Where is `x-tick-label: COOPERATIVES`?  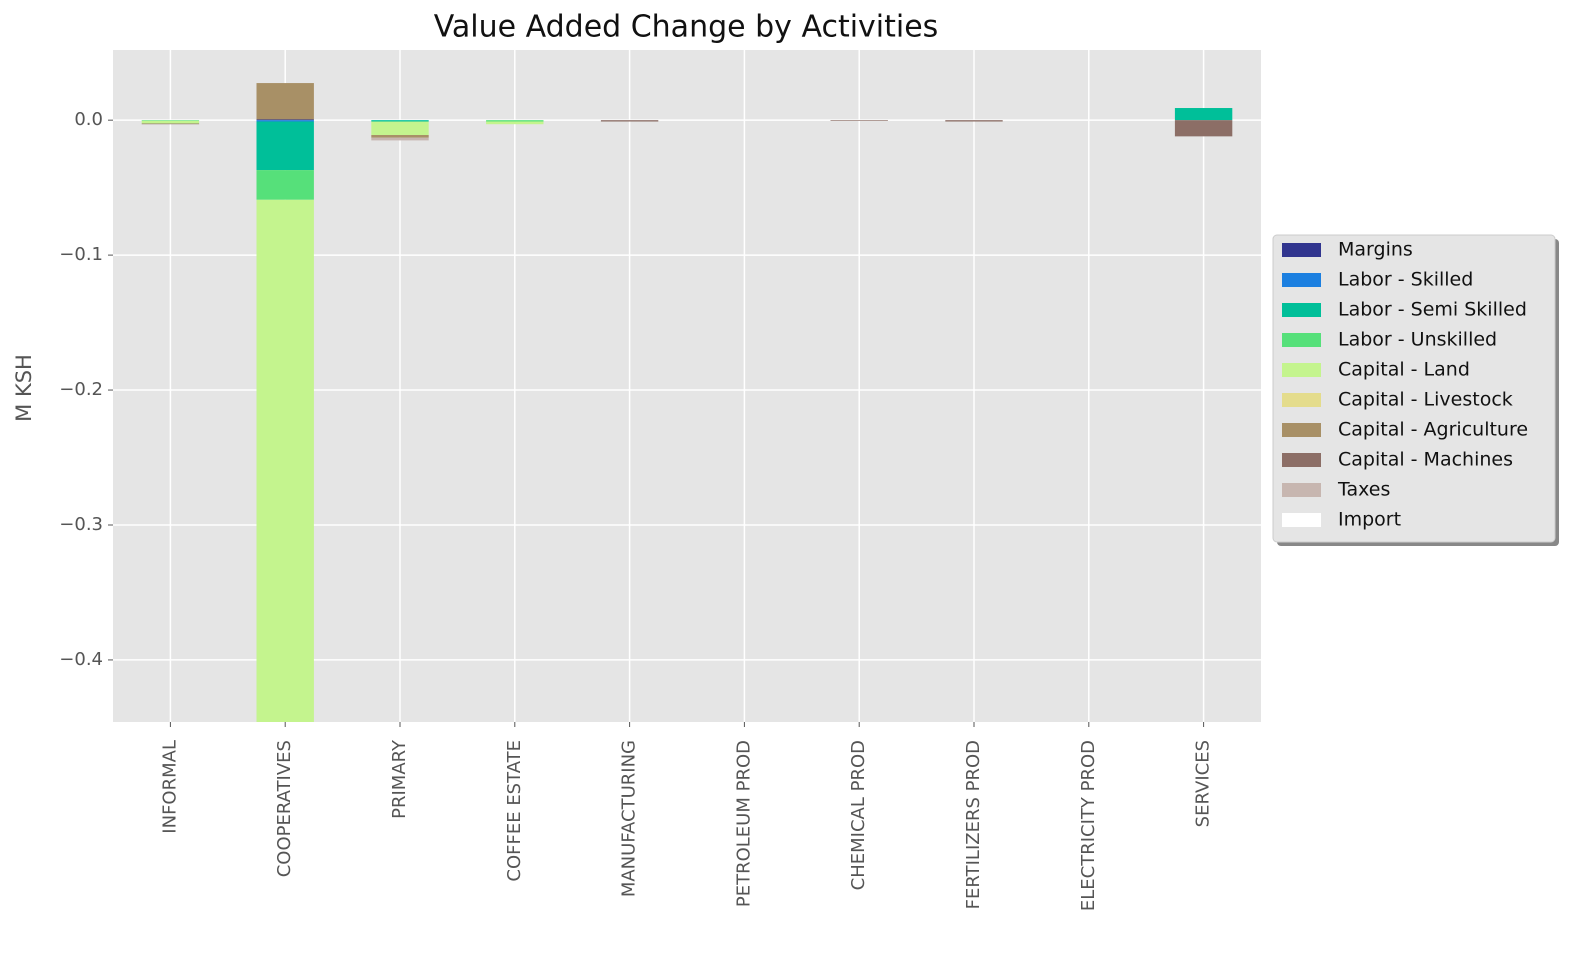
x-tick-label: COOPERATIVES is located at coordinates (284, 808).